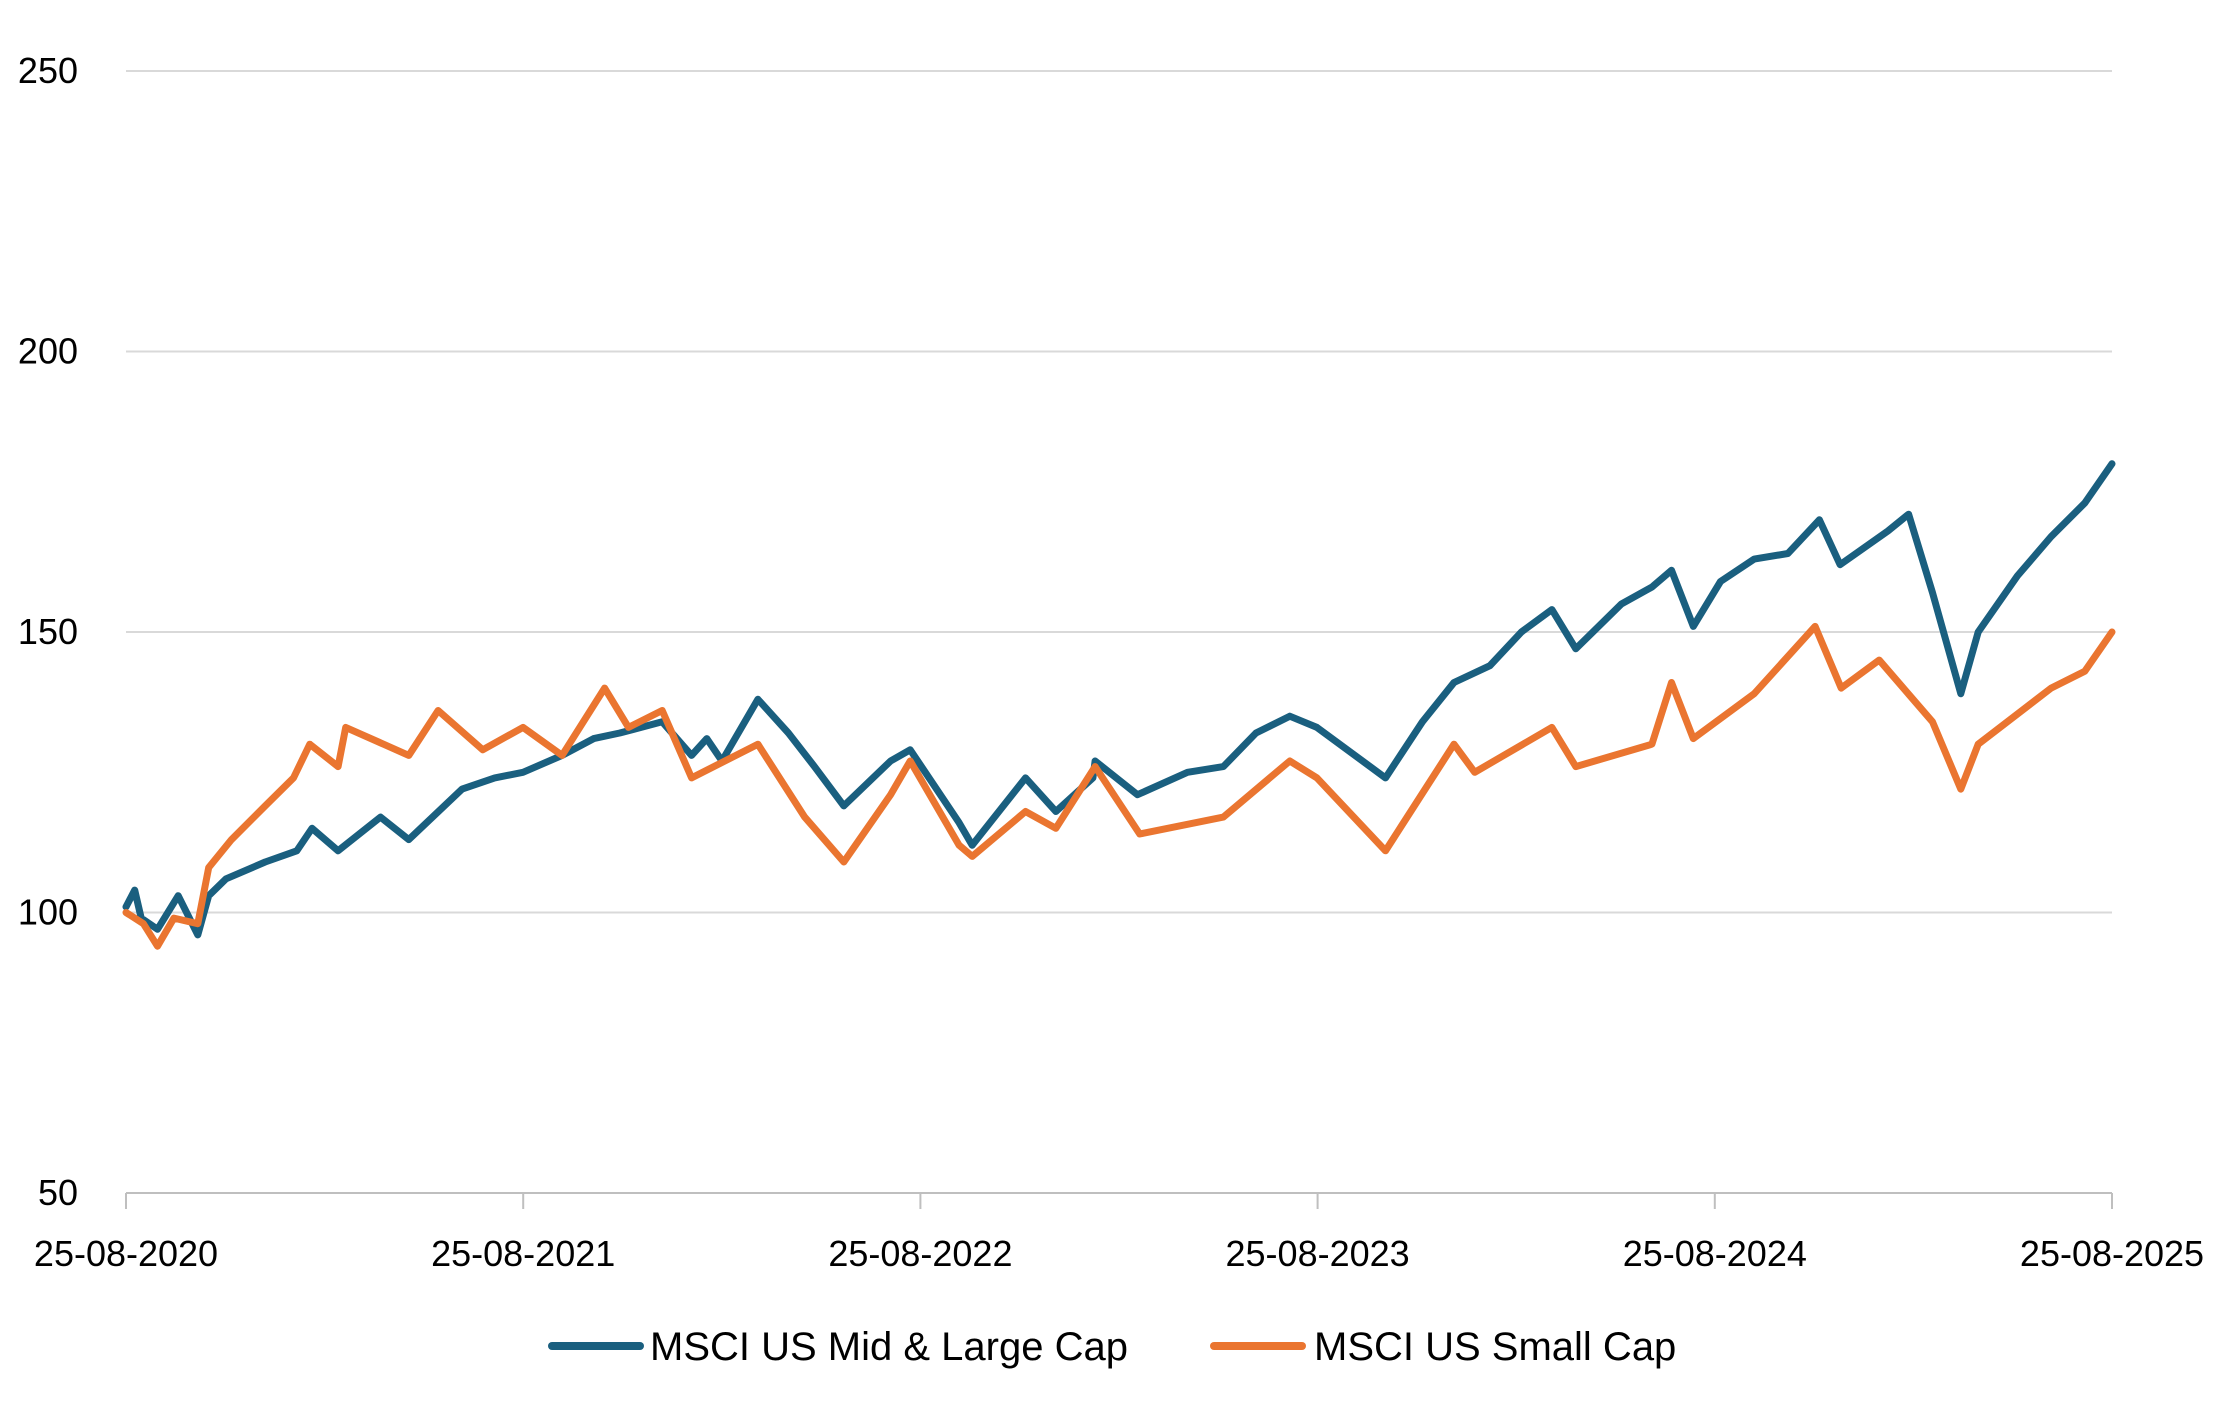 The height and width of the screenshot is (1419, 2222). Describe the element at coordinates (1495, 1347) in the screenshot. I see `legend-label: MSCI US Small Cap` at that location.